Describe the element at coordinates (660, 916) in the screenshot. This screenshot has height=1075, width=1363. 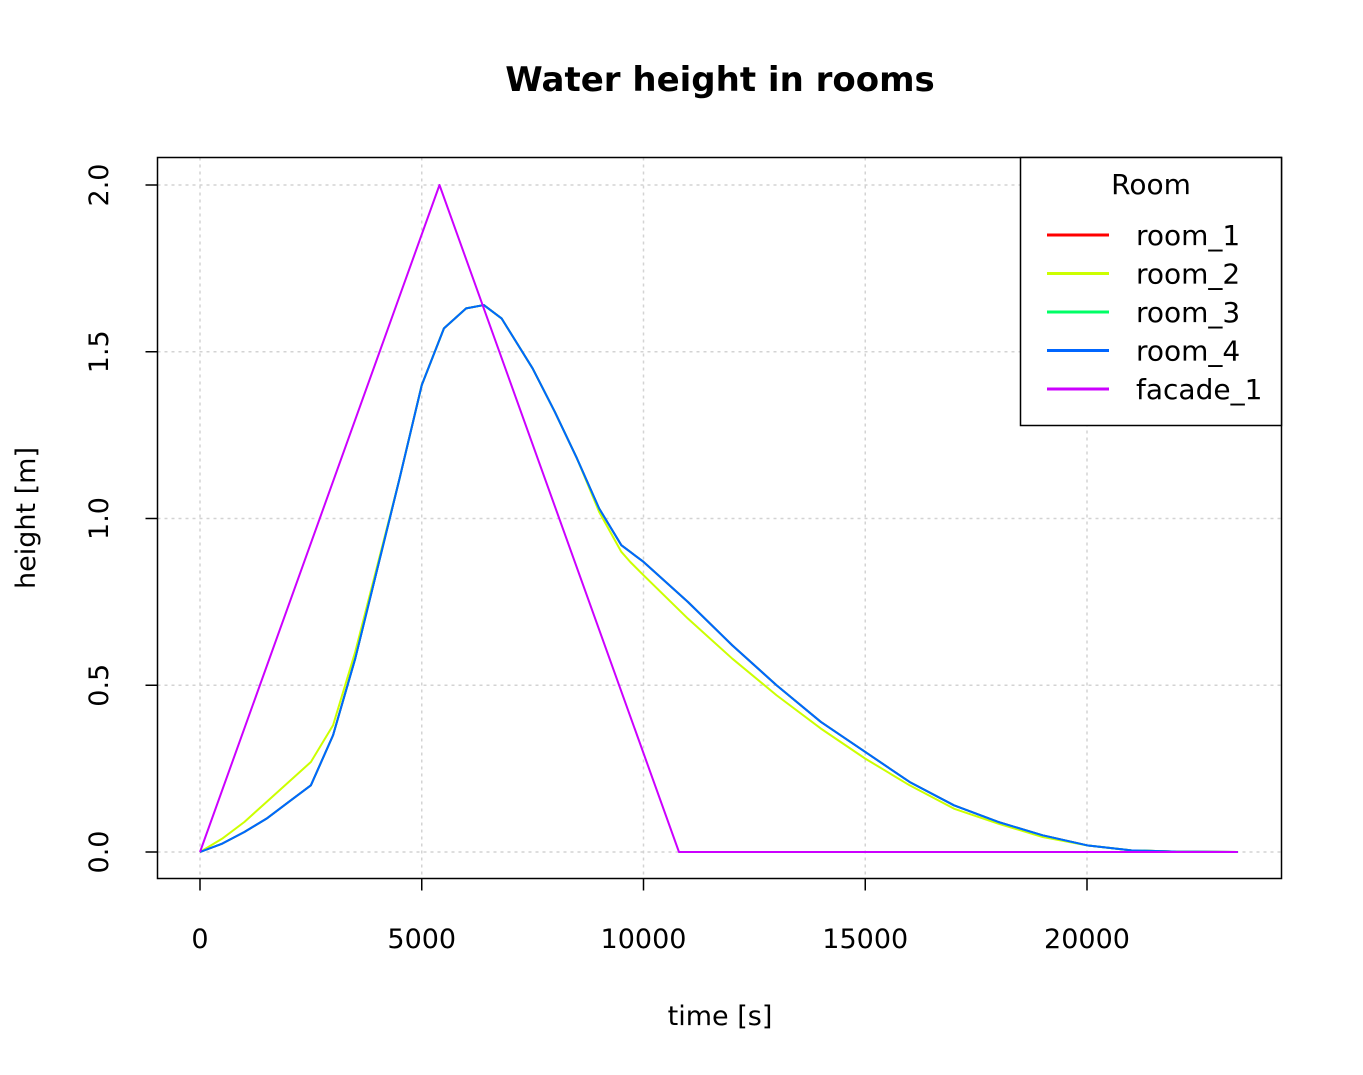
I see `x-axis: 0 5000 10000 15000 20000` at that location.